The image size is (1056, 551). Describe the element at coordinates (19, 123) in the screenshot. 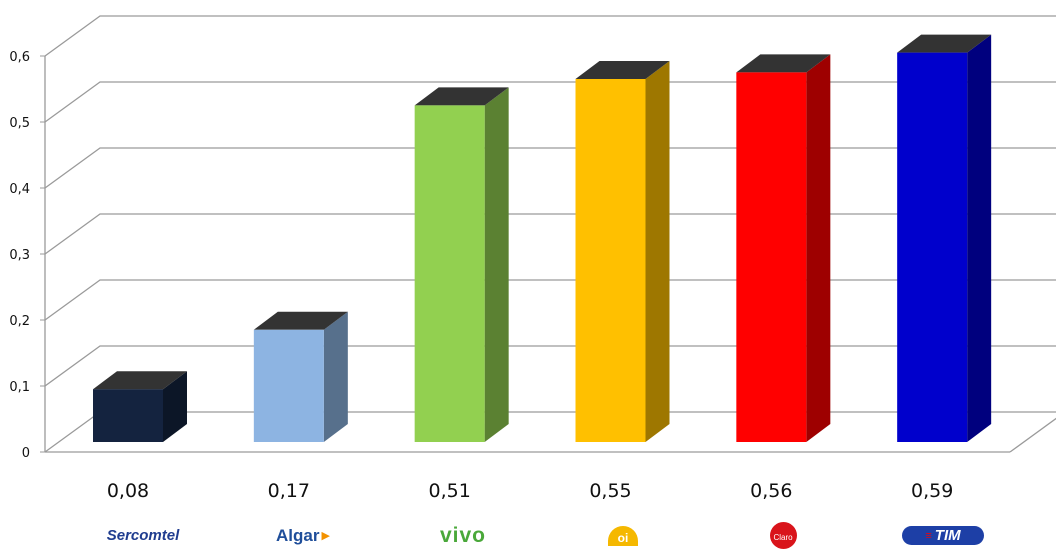

I see `y-tick-label: 0,5` at that location.